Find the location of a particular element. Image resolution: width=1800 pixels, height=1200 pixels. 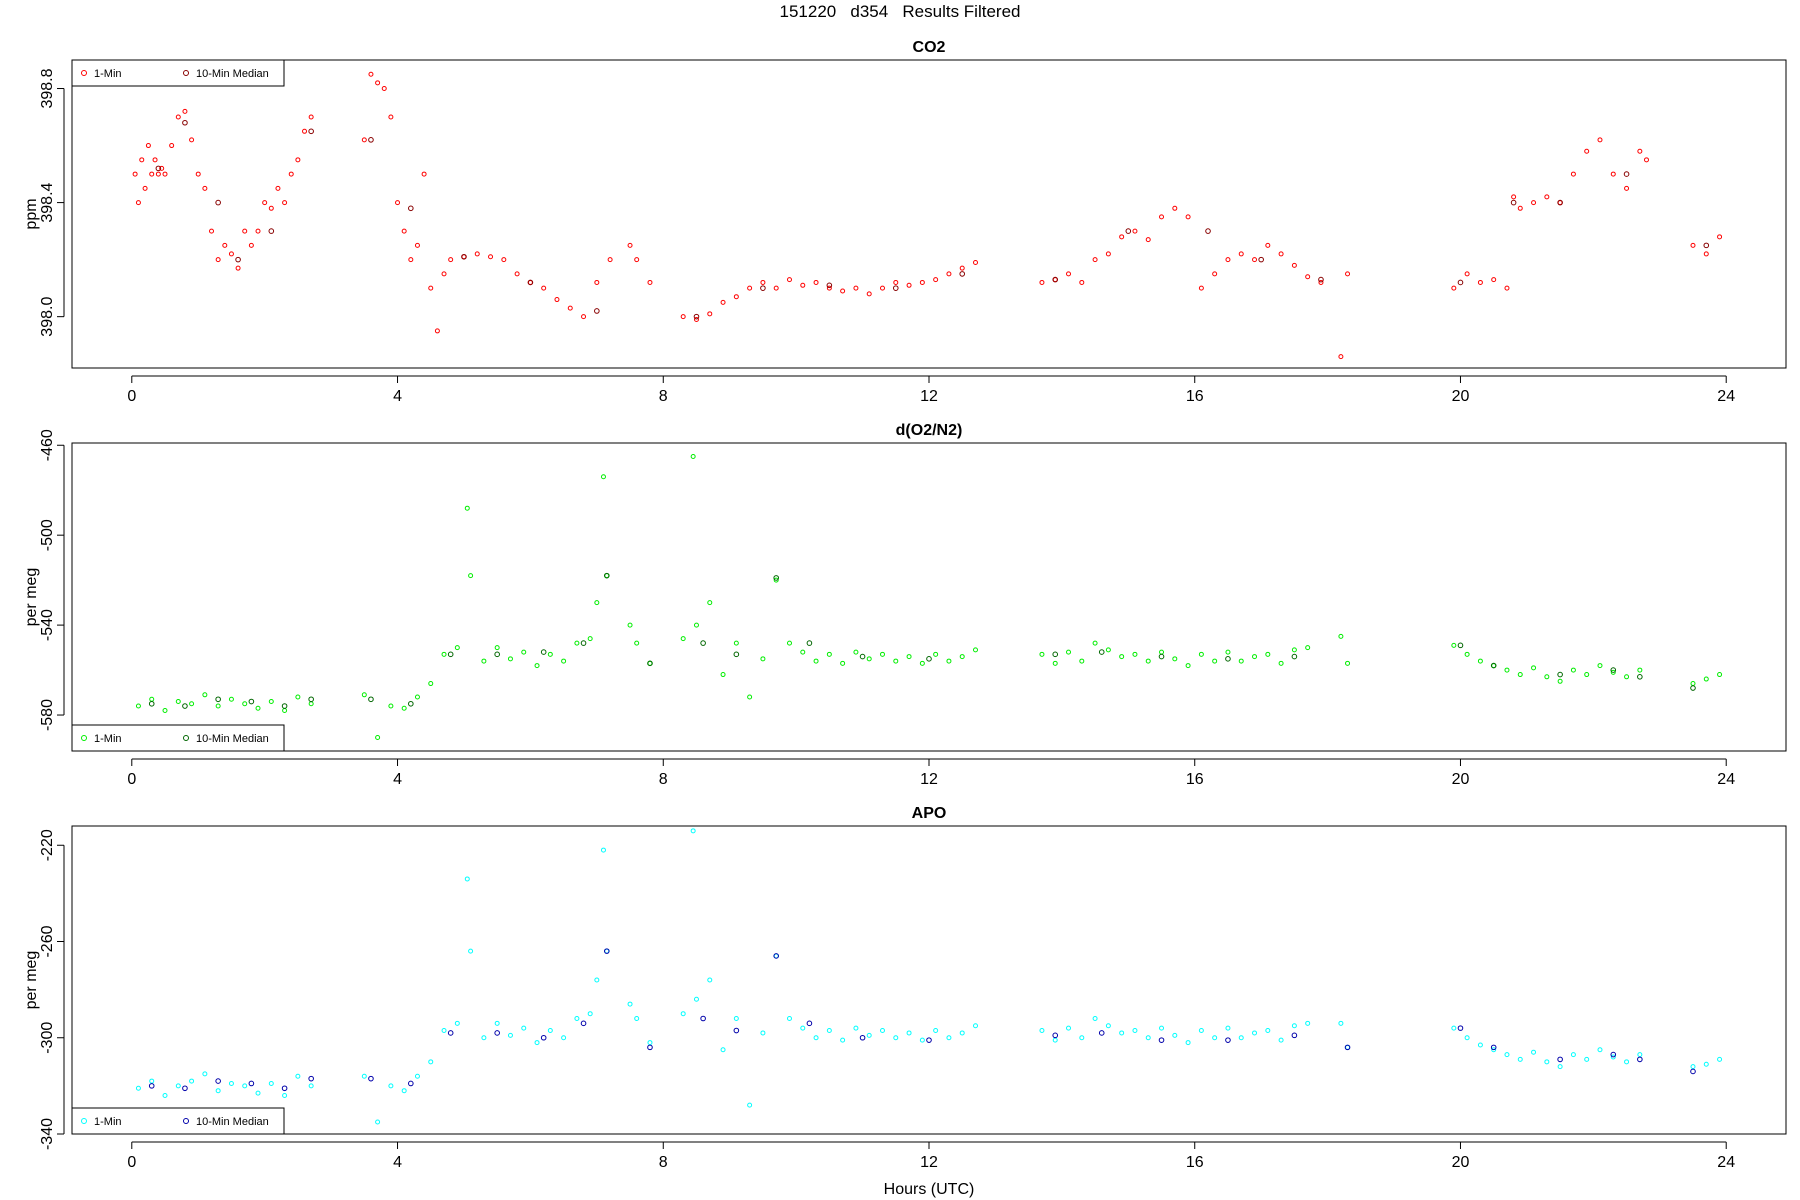

panel-title: CO2 is located at coordinates (929, 47).